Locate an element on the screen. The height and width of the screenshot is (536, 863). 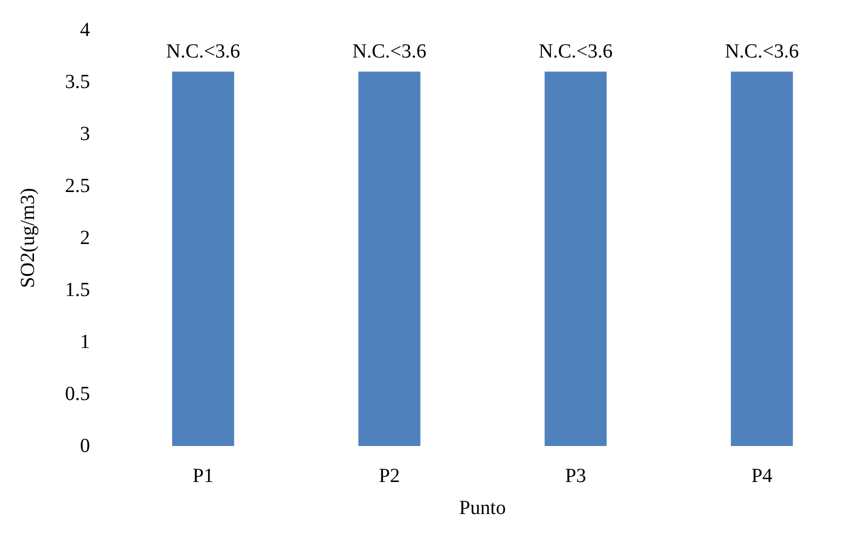
y-tick-label: 1 is located at coordinates (85, 342).